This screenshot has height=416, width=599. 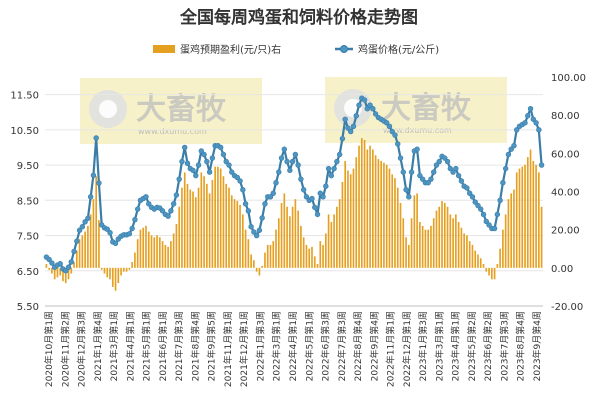 What do you see at coordinates (488, 346) in the screenshot?
I see `x-tick-label: 2023年6月第2周` at bounding box center [488, 346].